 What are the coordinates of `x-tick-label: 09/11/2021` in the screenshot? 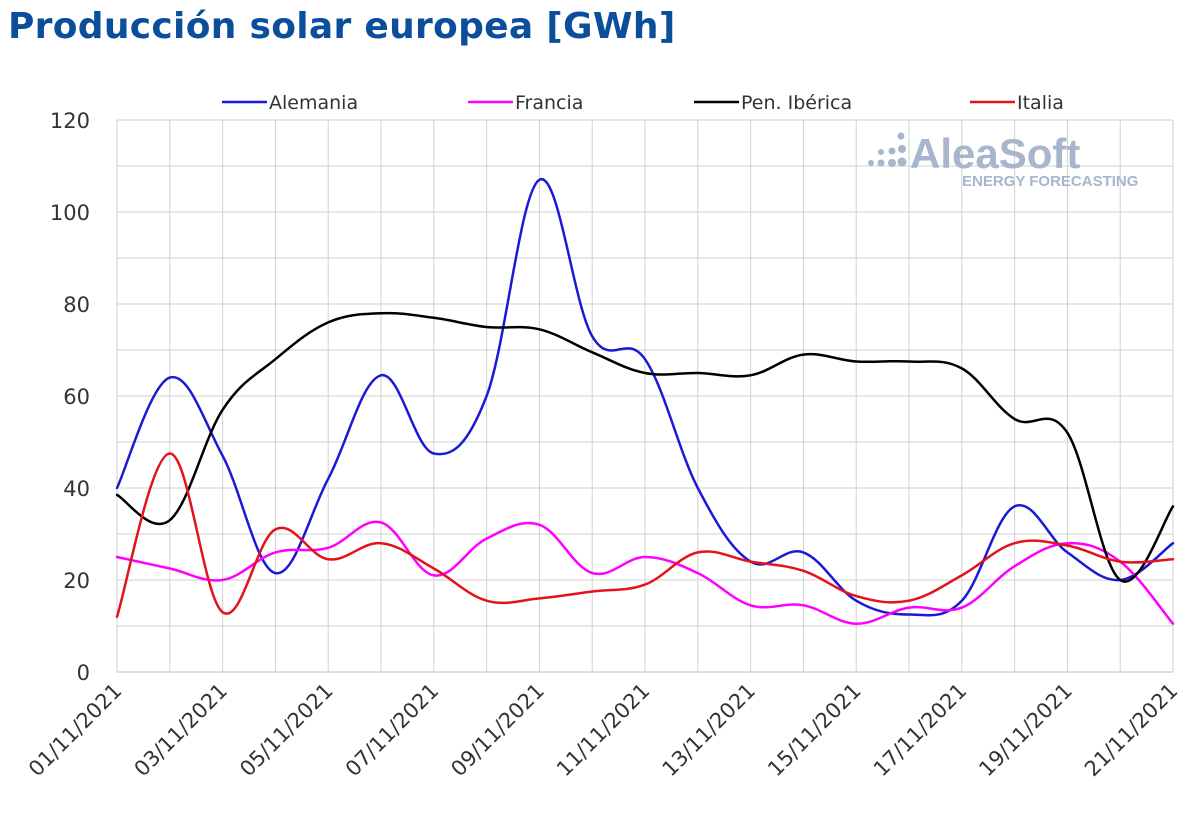 It's located at (497, 730).